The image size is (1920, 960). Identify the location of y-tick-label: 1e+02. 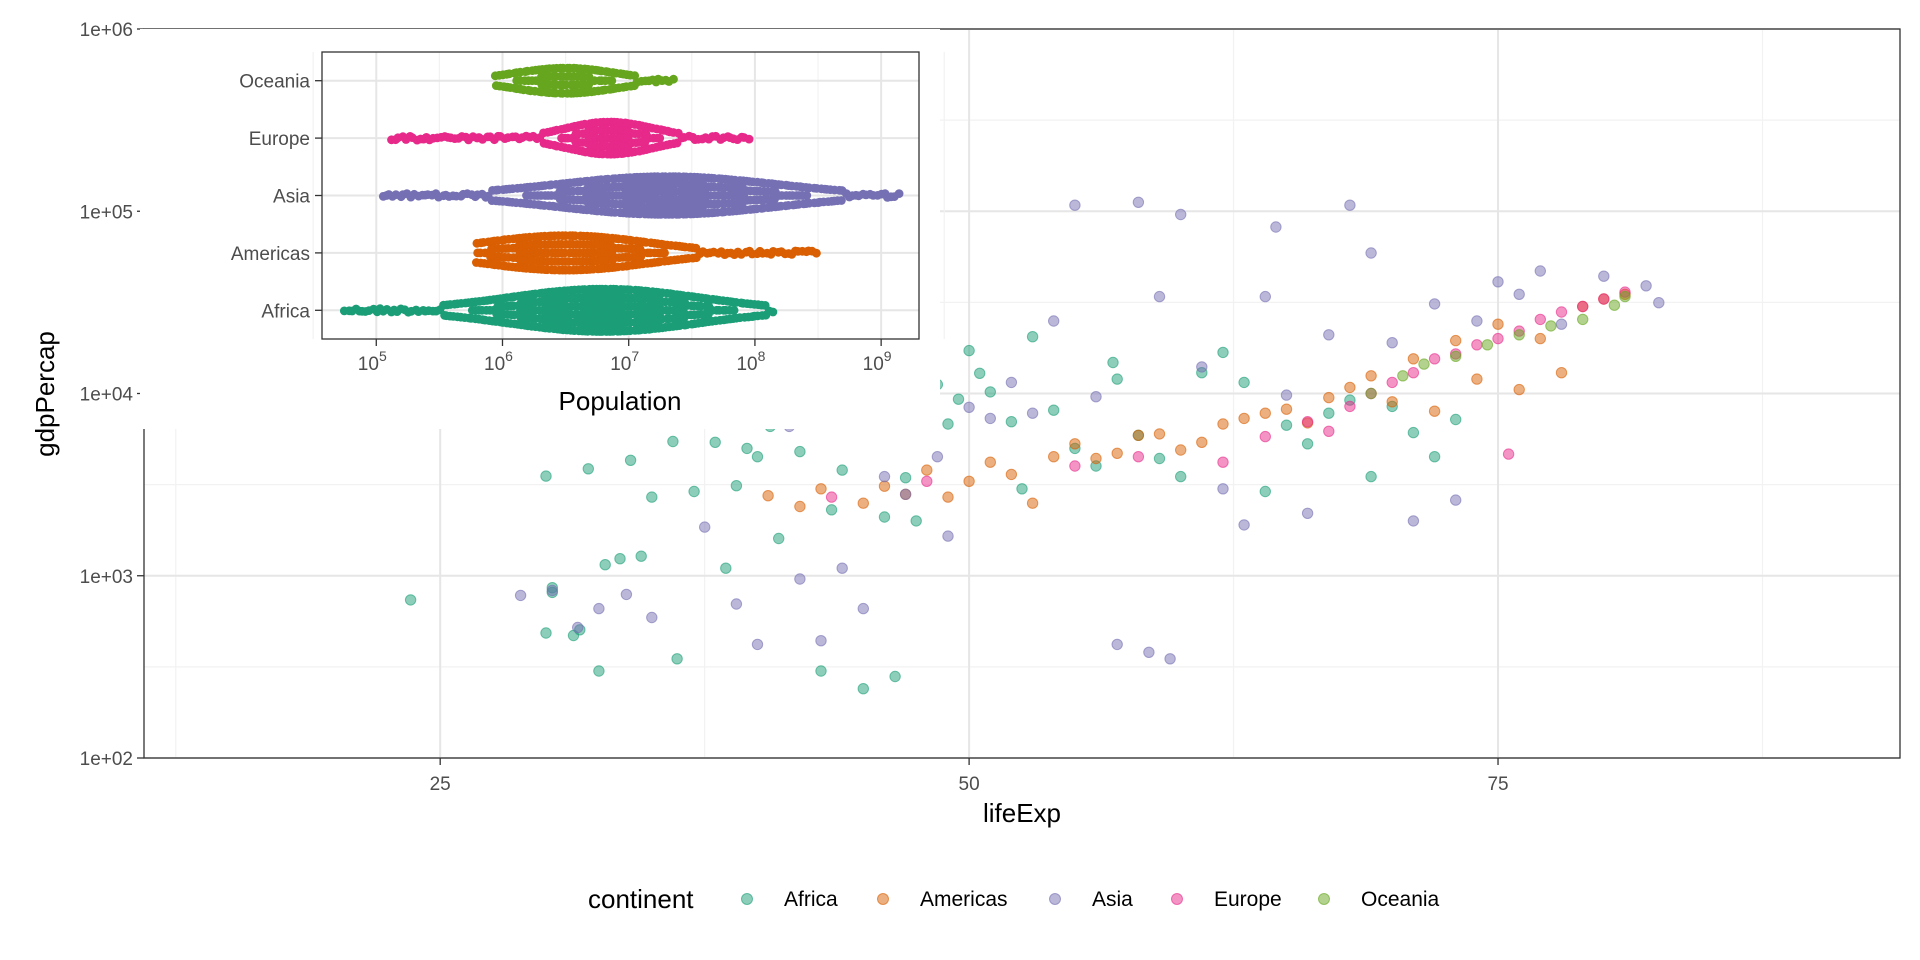
(106, 759).